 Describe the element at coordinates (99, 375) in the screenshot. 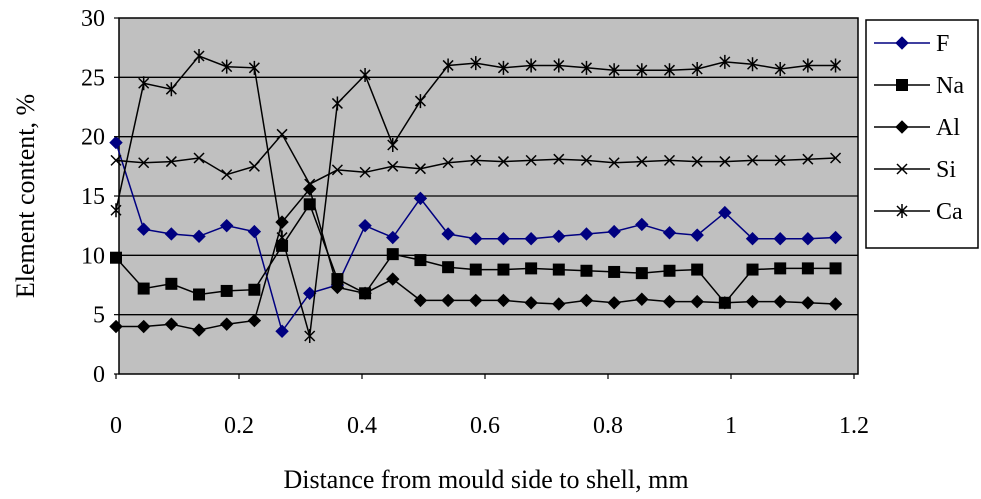

I see `y-tick-label: 0` at that location.